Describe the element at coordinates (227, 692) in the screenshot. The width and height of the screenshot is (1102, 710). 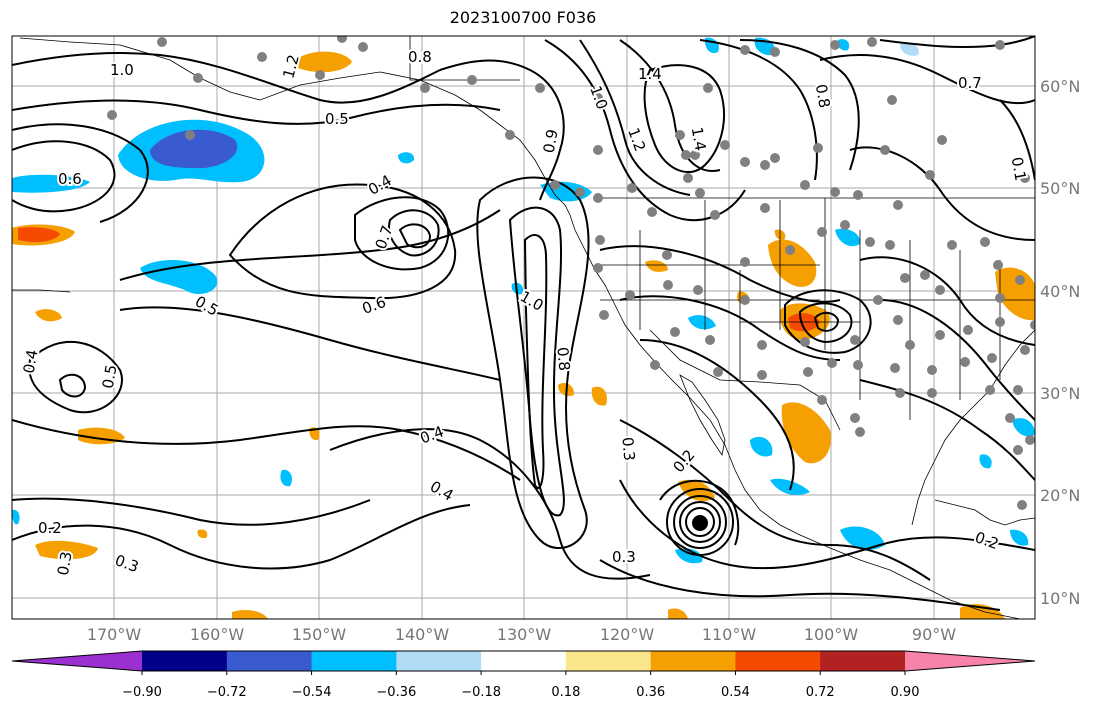
I see `colorbar-tick-label: −0.72` at that location.